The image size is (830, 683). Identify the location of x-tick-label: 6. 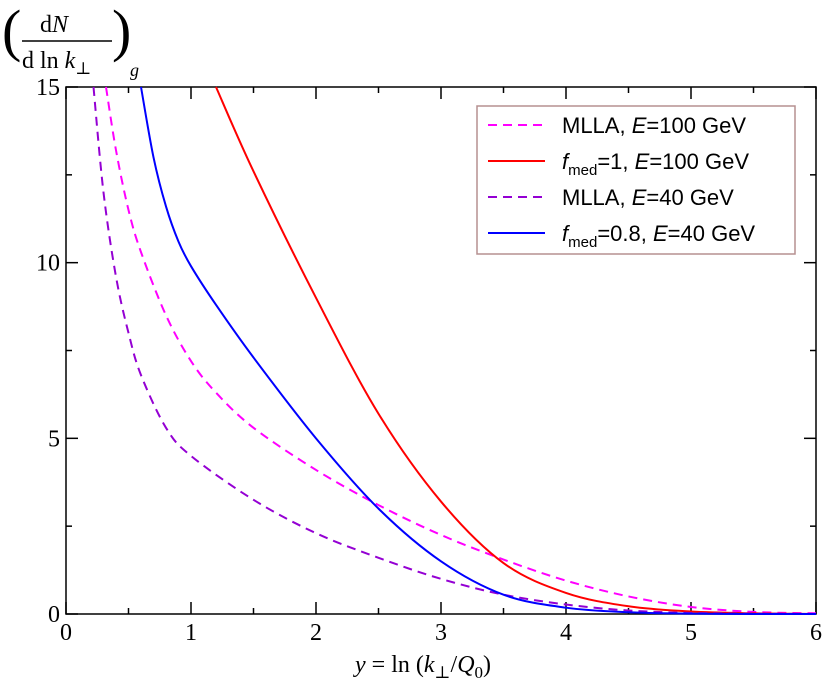
(816, 633).